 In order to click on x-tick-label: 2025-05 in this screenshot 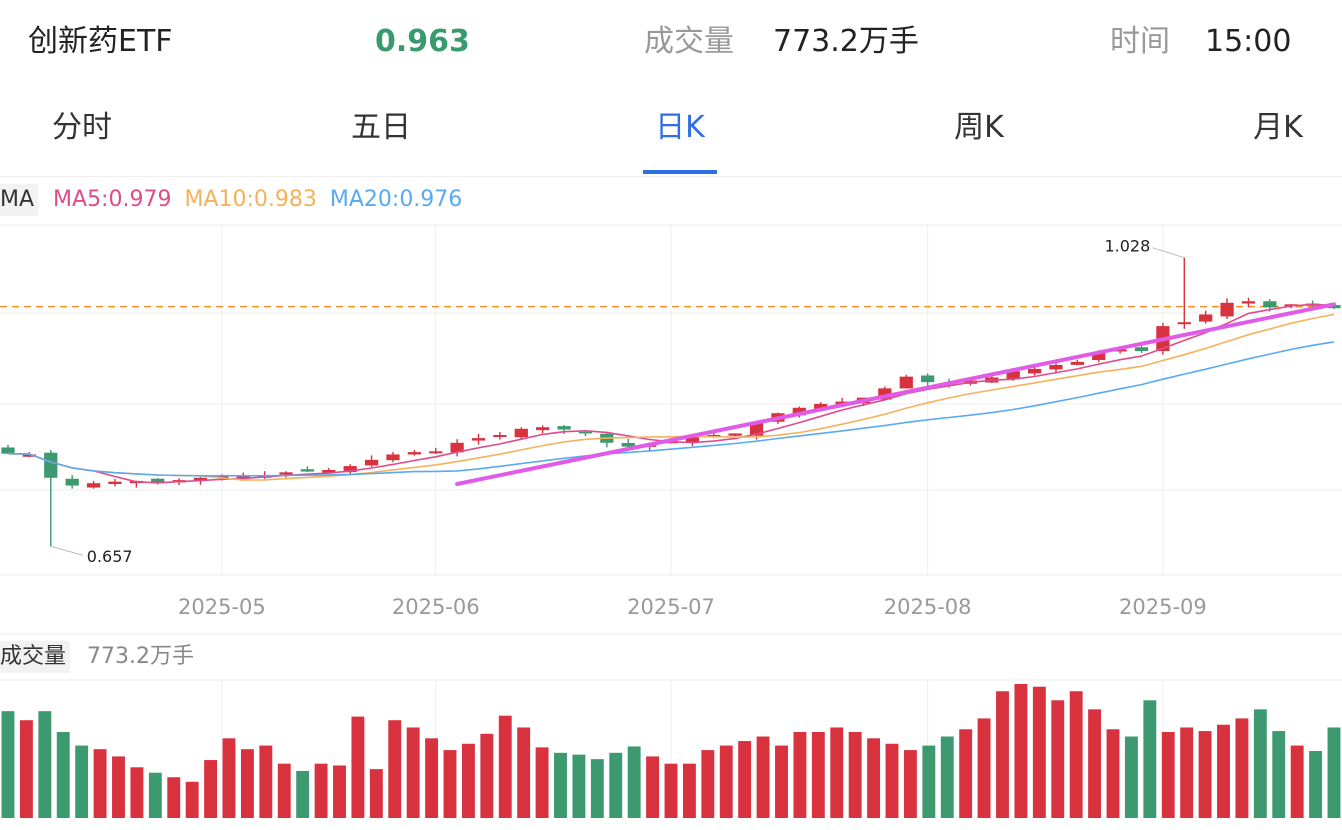, I will do `click(222, 607)`.